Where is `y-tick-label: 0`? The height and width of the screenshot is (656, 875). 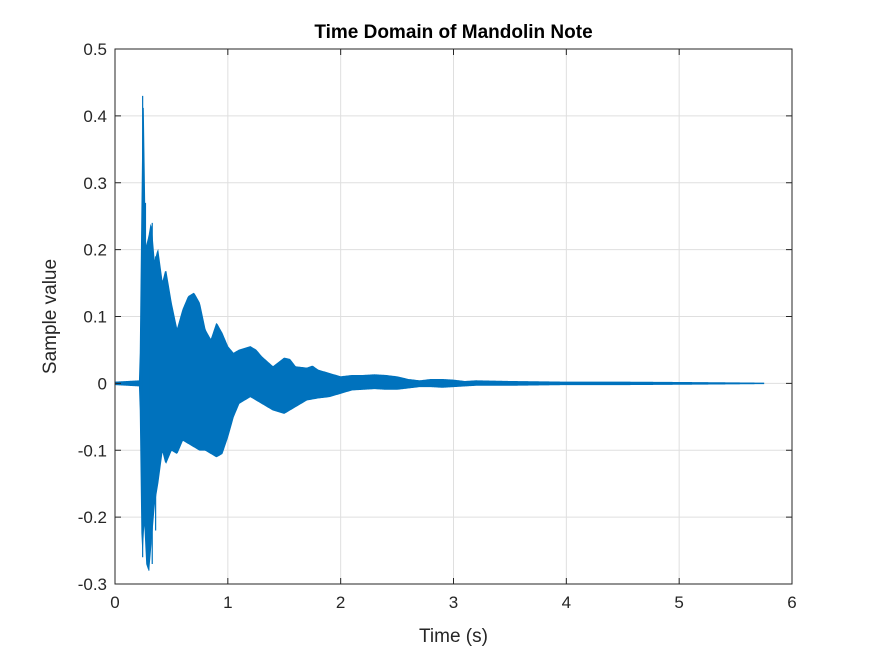
y-tick-label: 0 is located at coordinates (102, 383).